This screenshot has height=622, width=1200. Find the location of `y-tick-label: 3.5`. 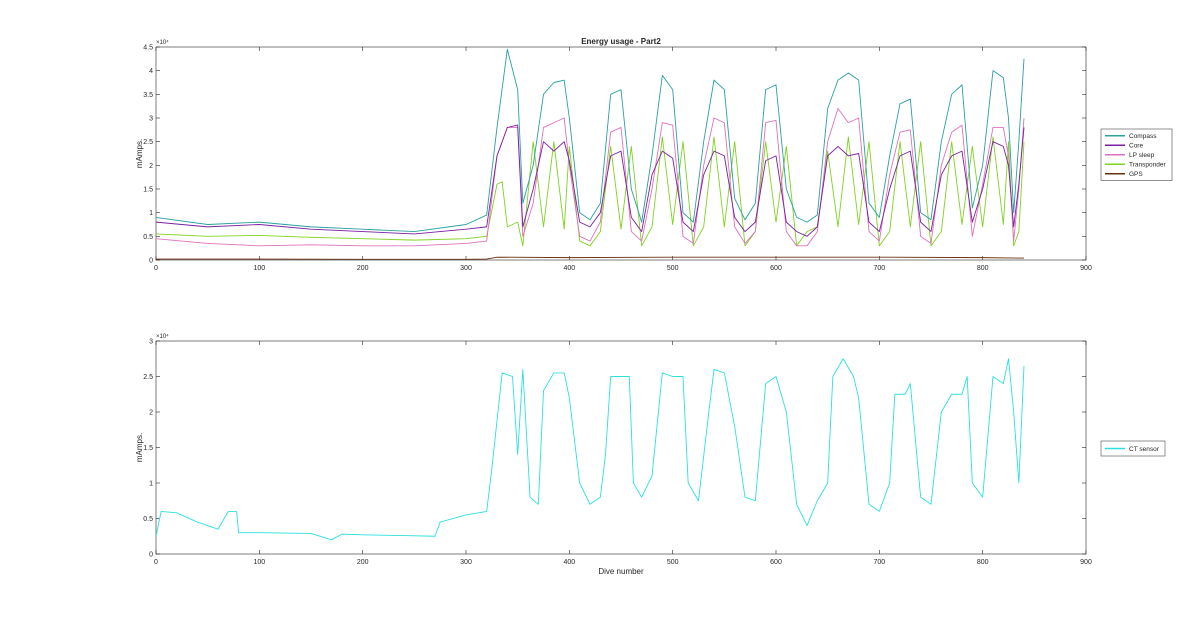

y-tick-label: 3.5 is located at coordinates (148, 95).